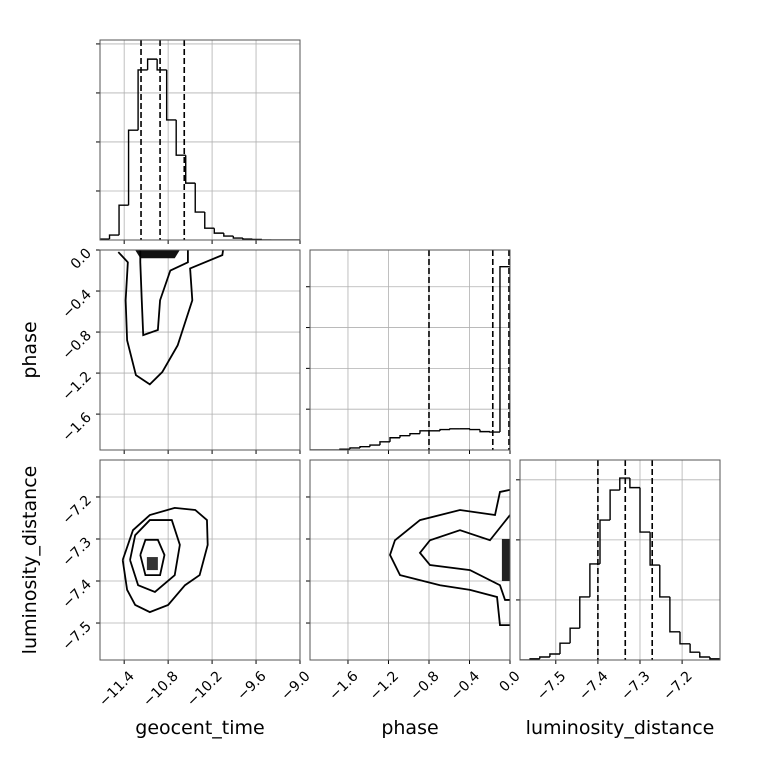 The width and height of the screenshot is (760, 760). Describe the element at coordinates (409, 728) in the screenshot. I see `x-axis-label: phase` at that location.